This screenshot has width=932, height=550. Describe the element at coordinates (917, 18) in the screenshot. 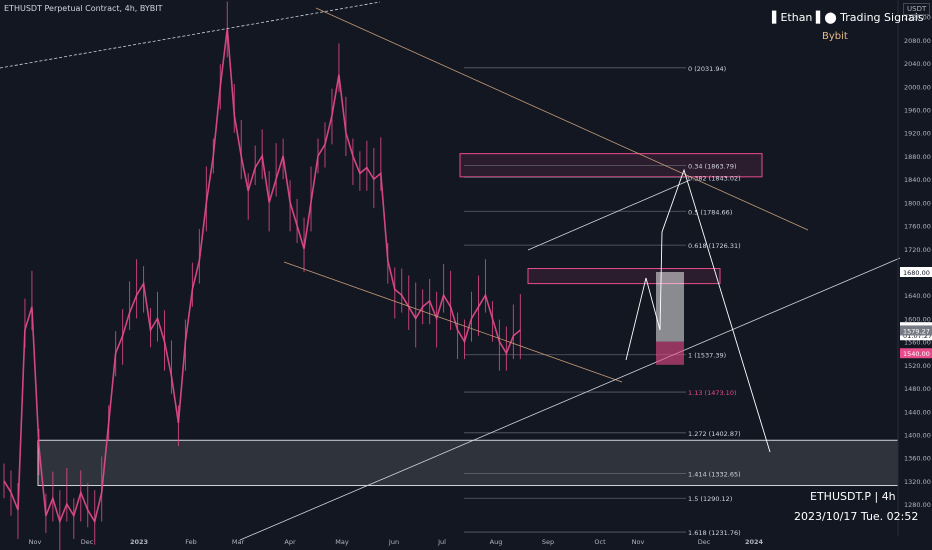

I see `y-tick-label: 2120.00` at that location.